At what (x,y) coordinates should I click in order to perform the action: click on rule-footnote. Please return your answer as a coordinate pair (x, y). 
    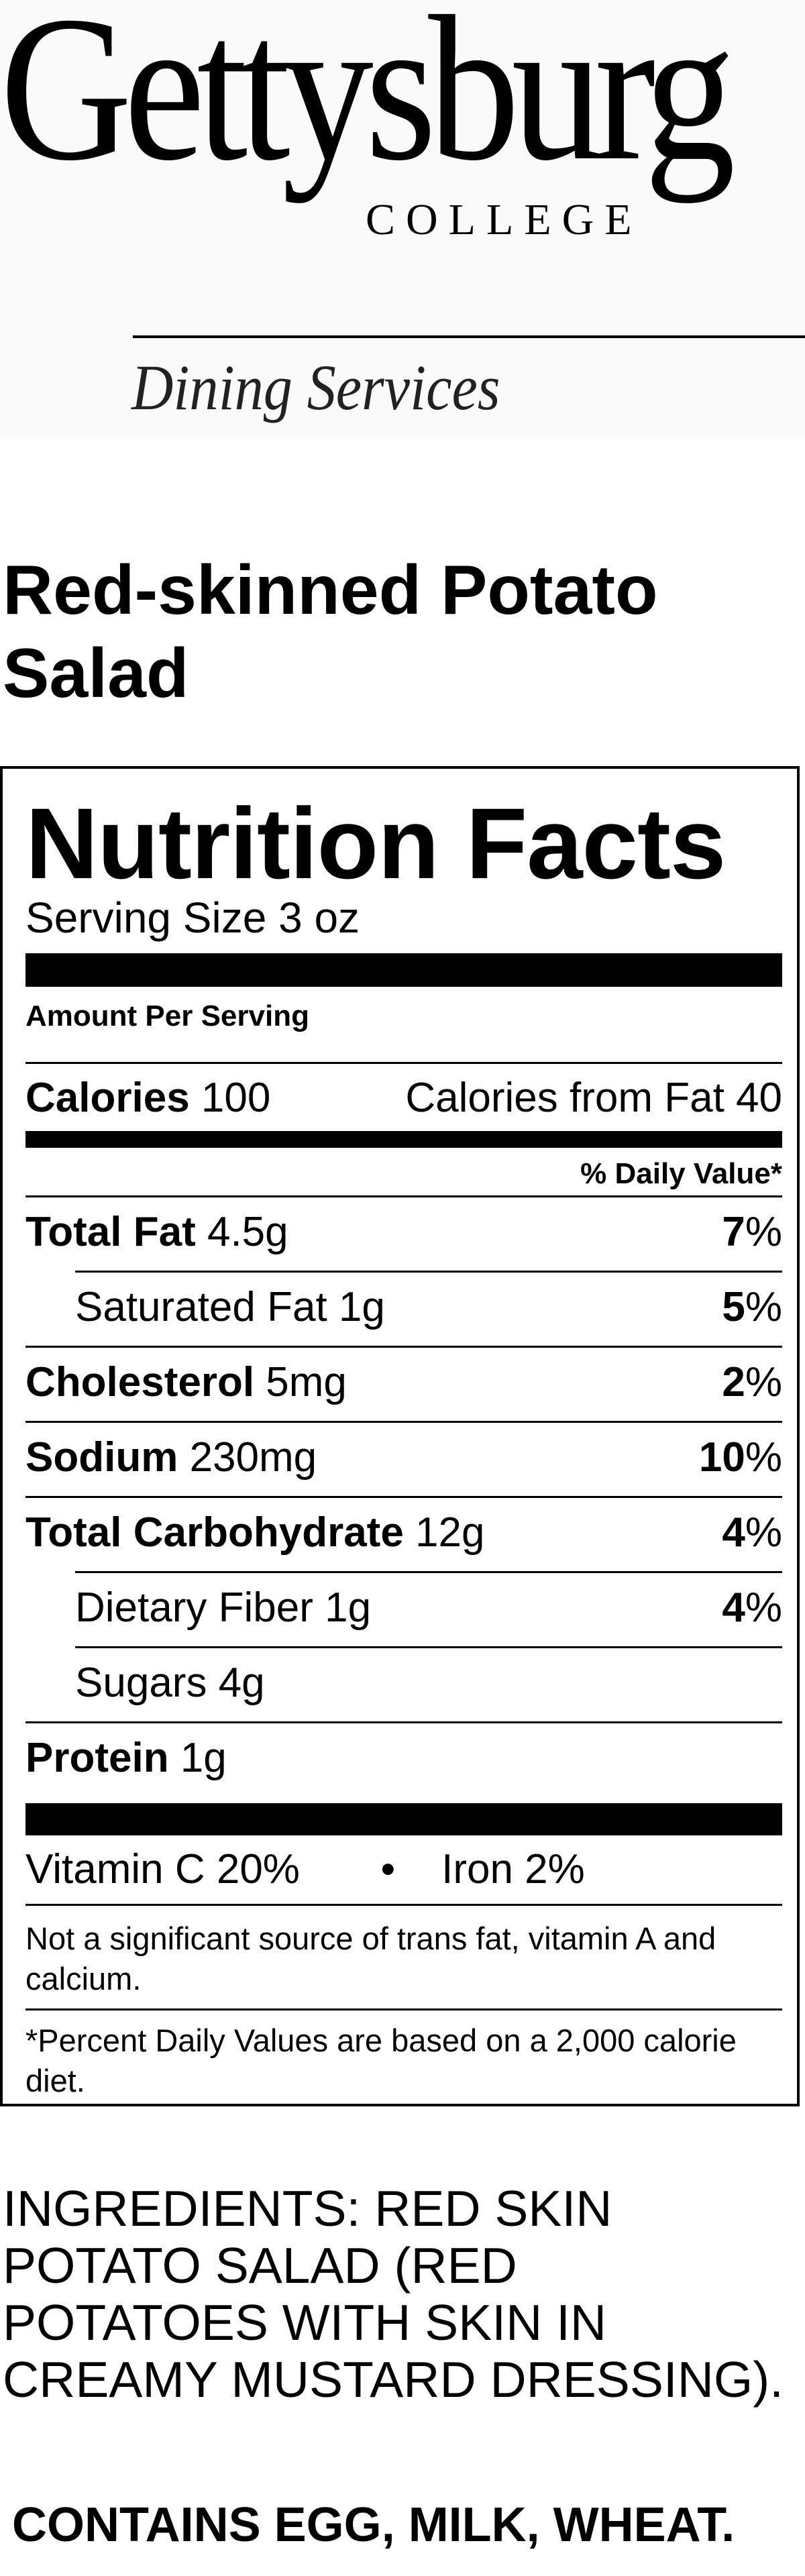
    Looking at the image, I should click on (403, 2009).